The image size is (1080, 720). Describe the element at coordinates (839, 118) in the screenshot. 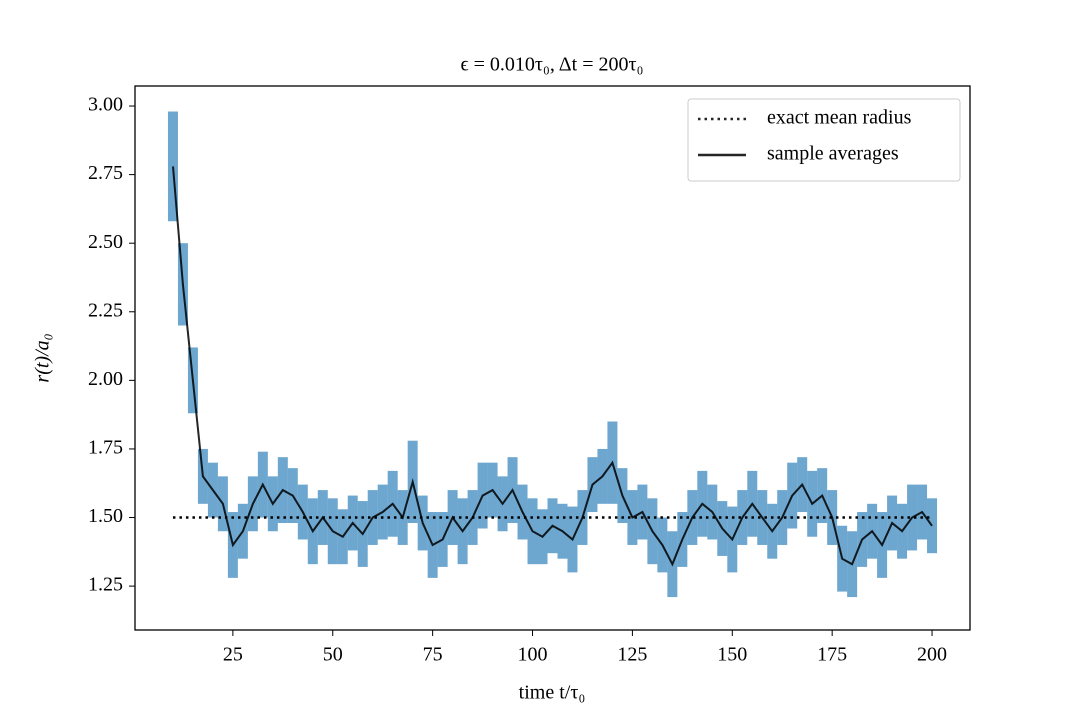

I see `legend-label: exact mean radius` at that location.